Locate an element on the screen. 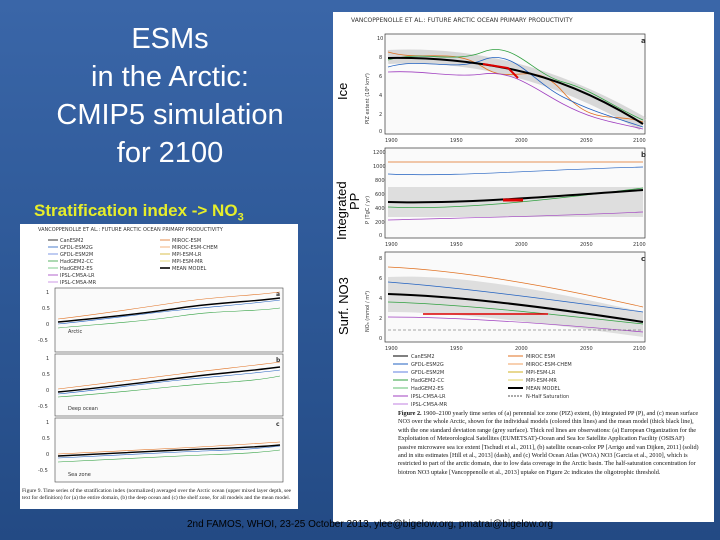  left-panel-c-ytick: 0 is located at coordinates (47, 455).